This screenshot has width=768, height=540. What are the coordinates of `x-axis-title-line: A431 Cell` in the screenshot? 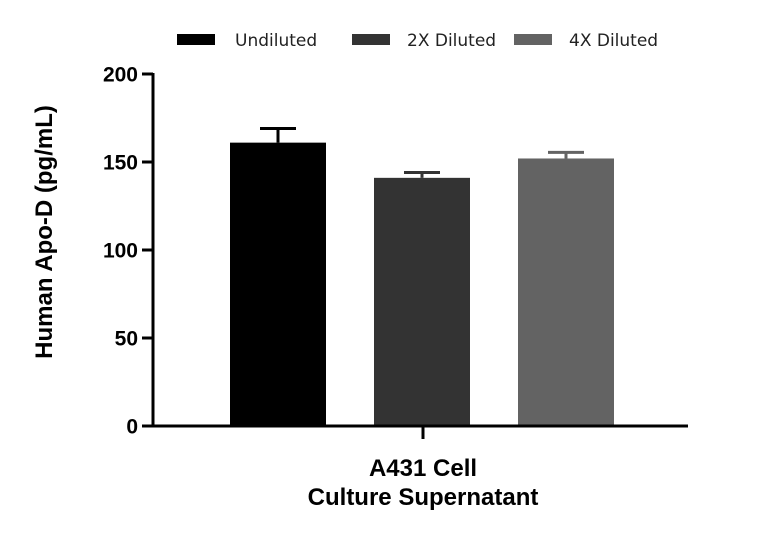 It's located at (423, 468).